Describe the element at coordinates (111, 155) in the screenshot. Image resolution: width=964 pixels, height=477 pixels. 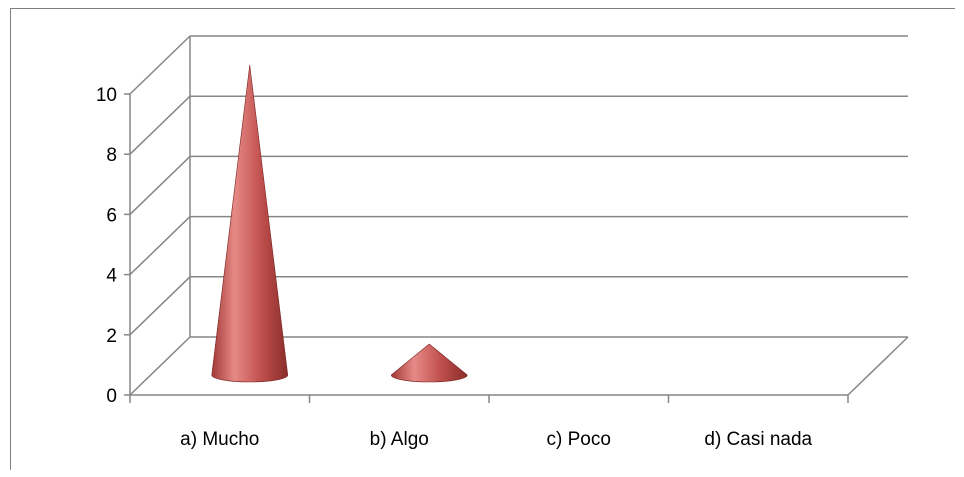
I see `y-tick-label: 8` at that location.